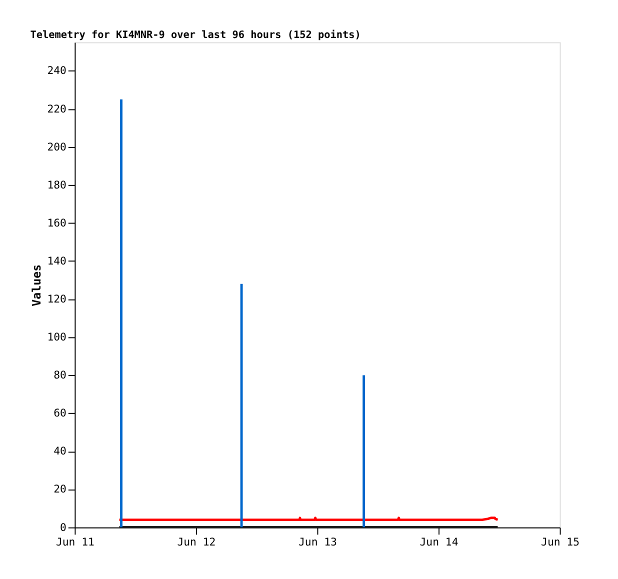 The image size is (618, 579). What do you see at coordinates (75, 541) in the screenshot?
I see `x-tick-label: Jun 11` at bounding box center [75, 541].